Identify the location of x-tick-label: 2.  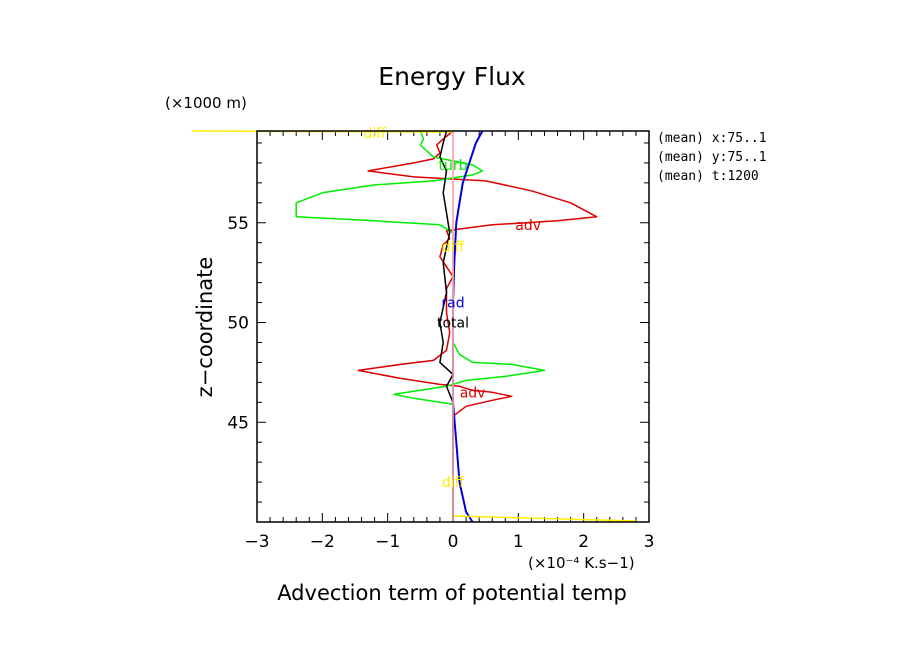
(583, 542).